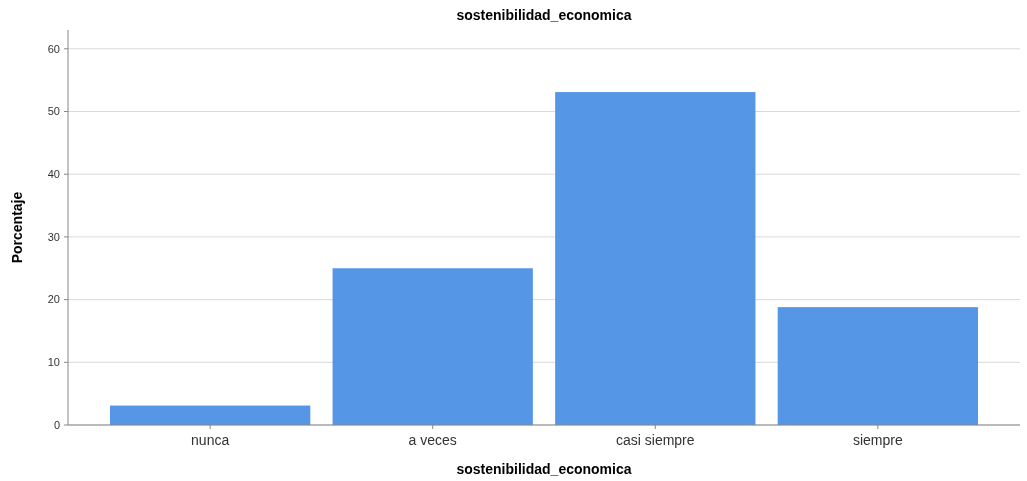 The width and height of the screenshot is (1027, 481). Describe the element at coordinates (53, 48) in the screenshot. I see `y-tick-label: 60` at that location.